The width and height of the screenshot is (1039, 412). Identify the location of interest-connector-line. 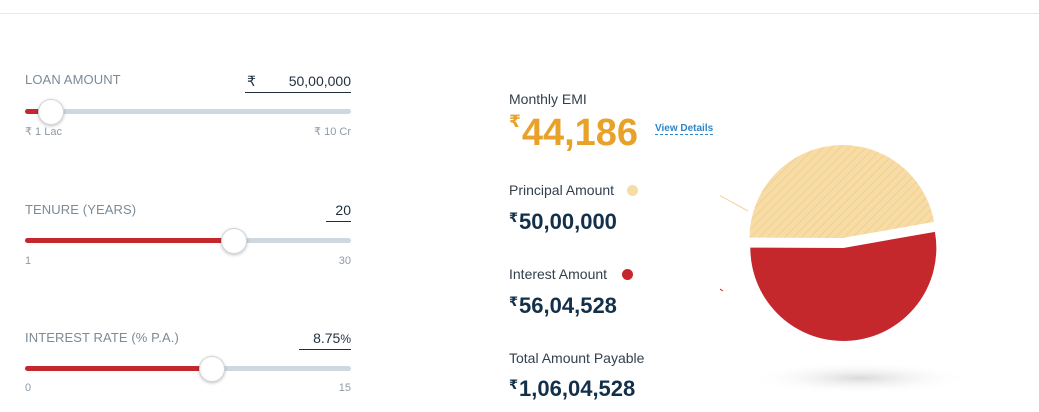
(722, 290).